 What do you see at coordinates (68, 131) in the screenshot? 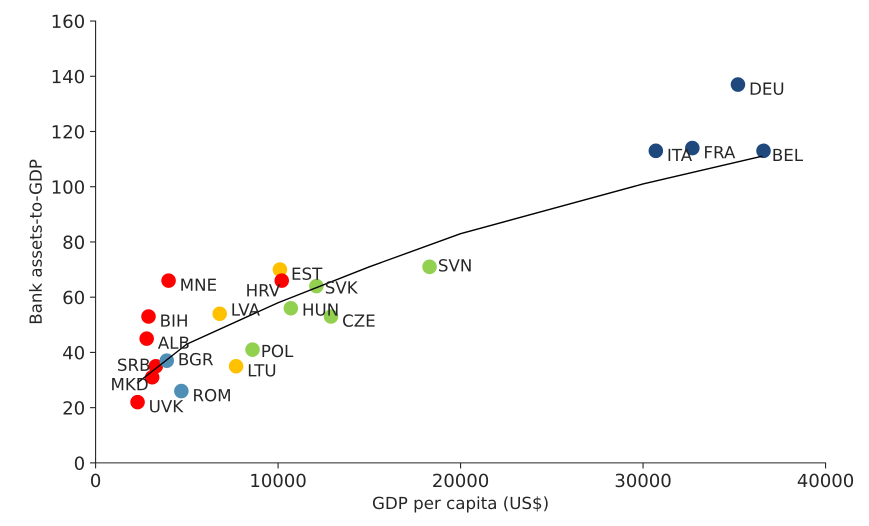
I see `y-tick-label: 120` at bounding box center [68, 131].